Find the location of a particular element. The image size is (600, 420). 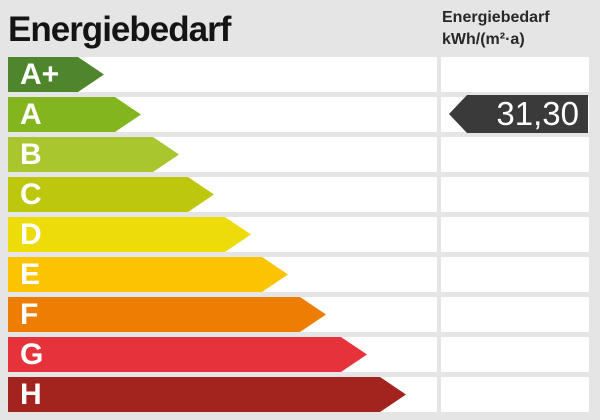

scale-row-g: G is located at coordinates (300, 354).